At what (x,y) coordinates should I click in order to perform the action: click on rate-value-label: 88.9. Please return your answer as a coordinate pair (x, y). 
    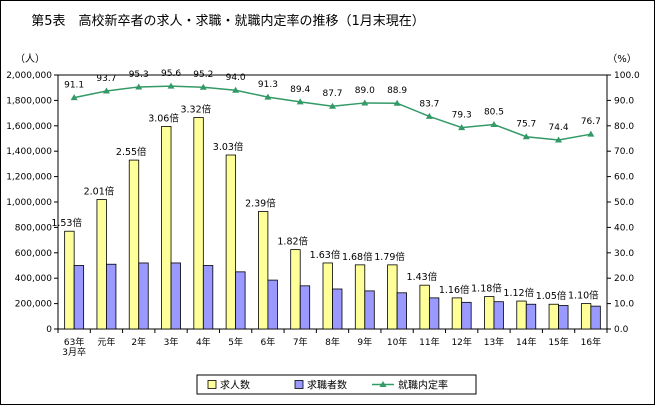
    Looking at the image, I should click on (397, 91).